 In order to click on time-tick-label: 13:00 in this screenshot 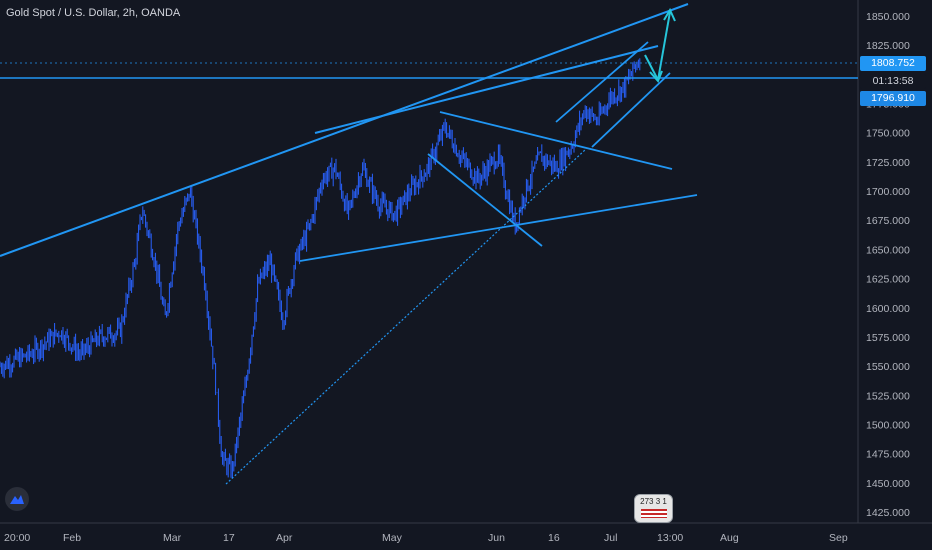, I will do `click(670, 538)`.